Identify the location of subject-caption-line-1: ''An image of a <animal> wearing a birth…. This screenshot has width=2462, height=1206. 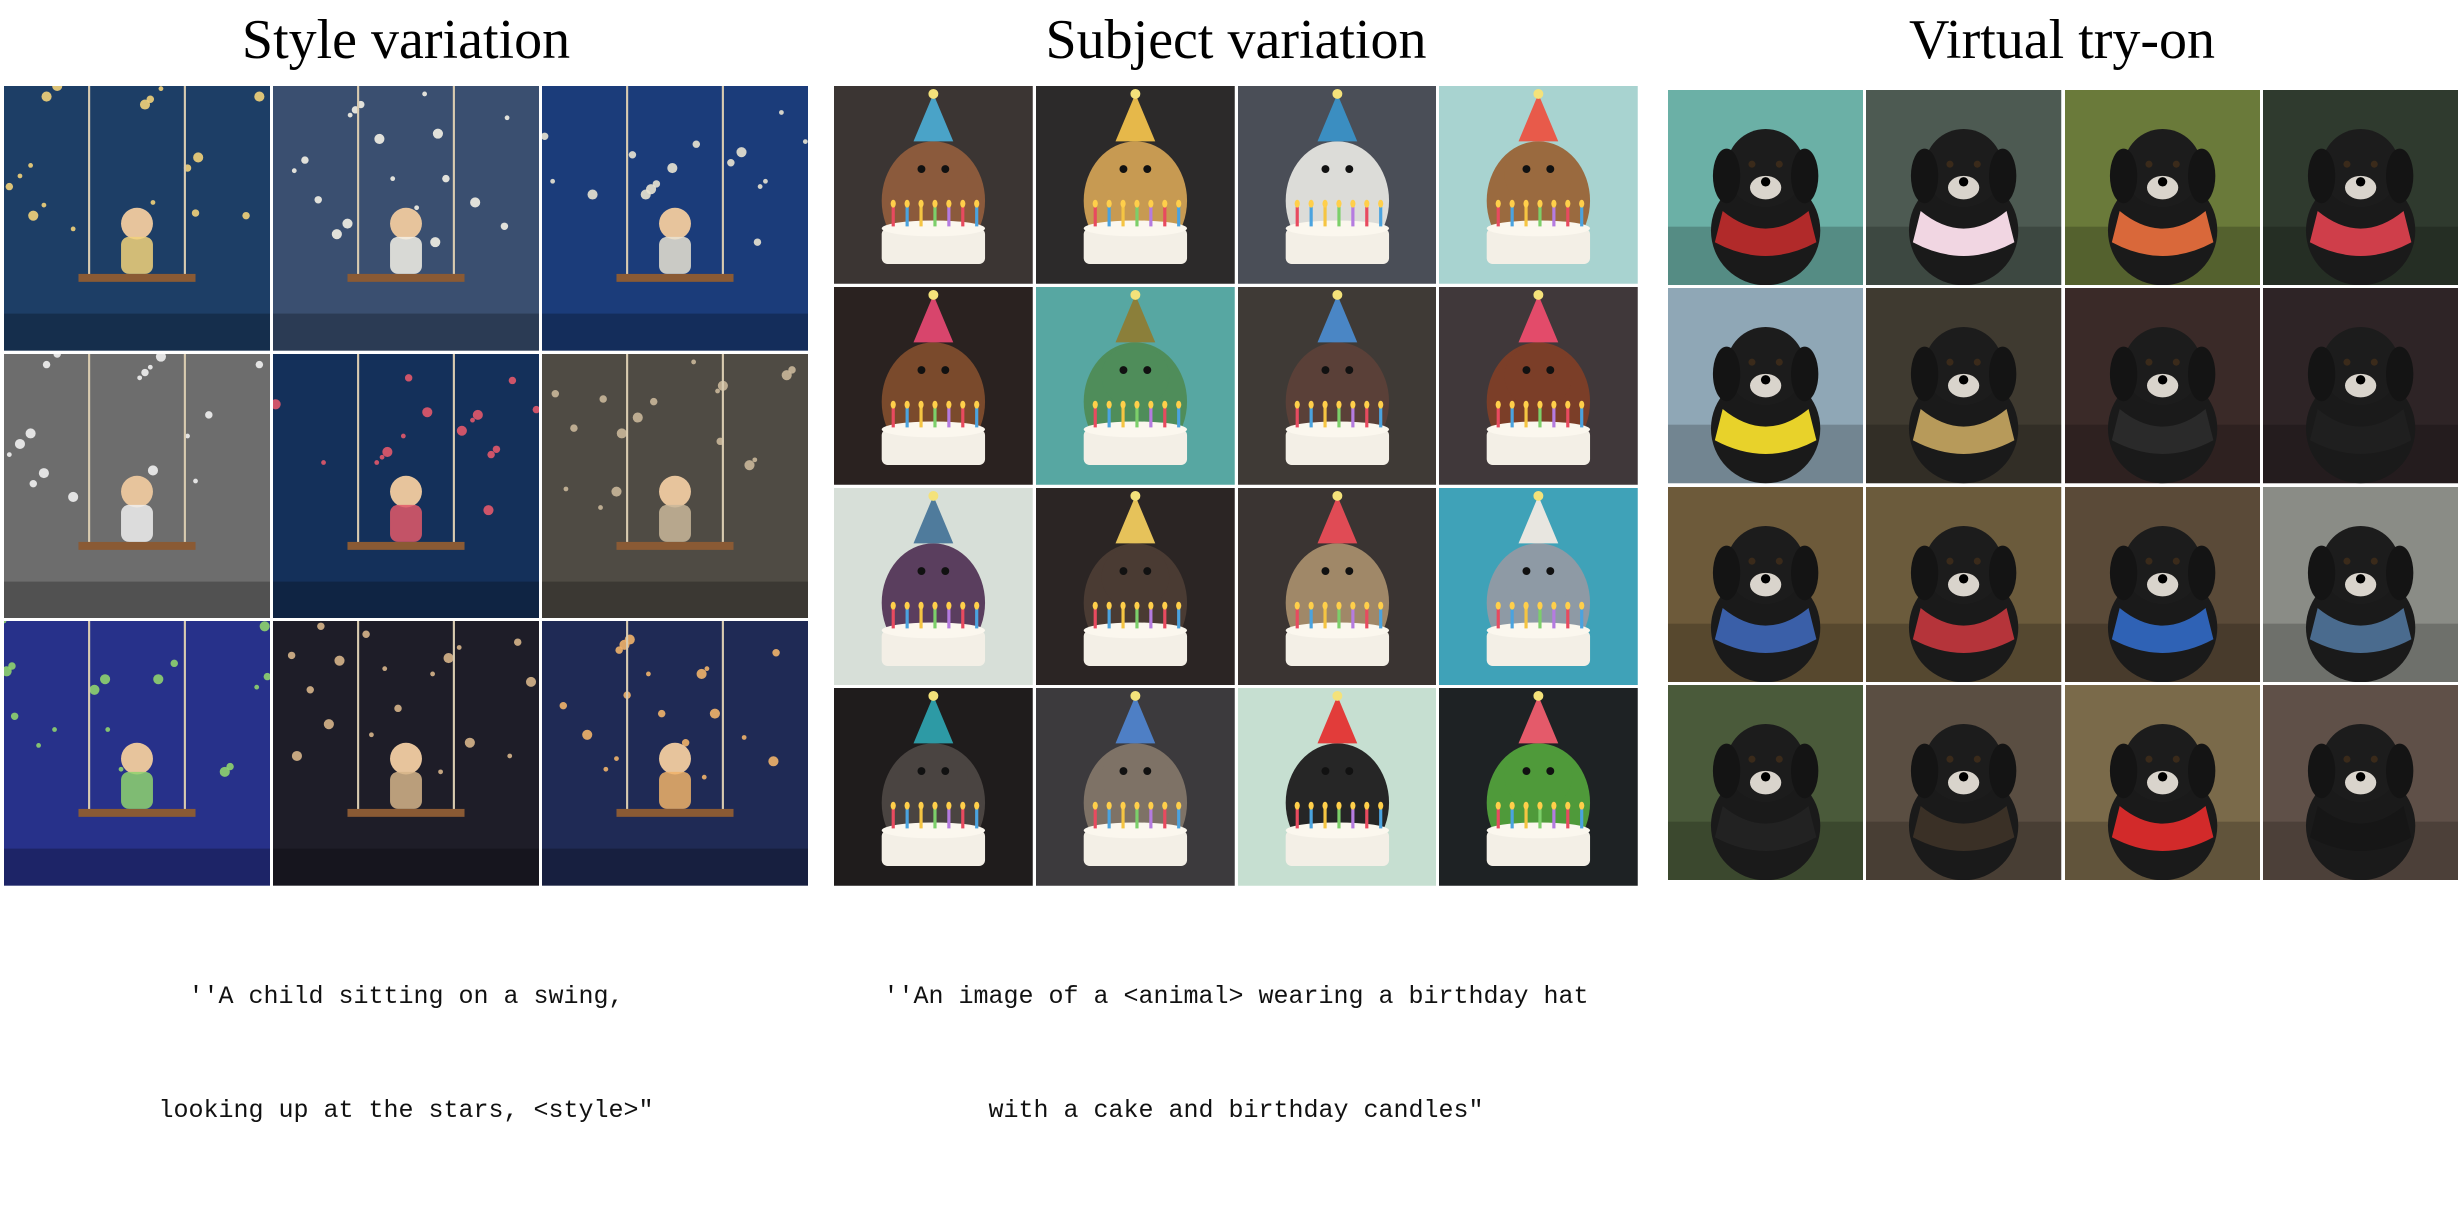
(1236, 996).